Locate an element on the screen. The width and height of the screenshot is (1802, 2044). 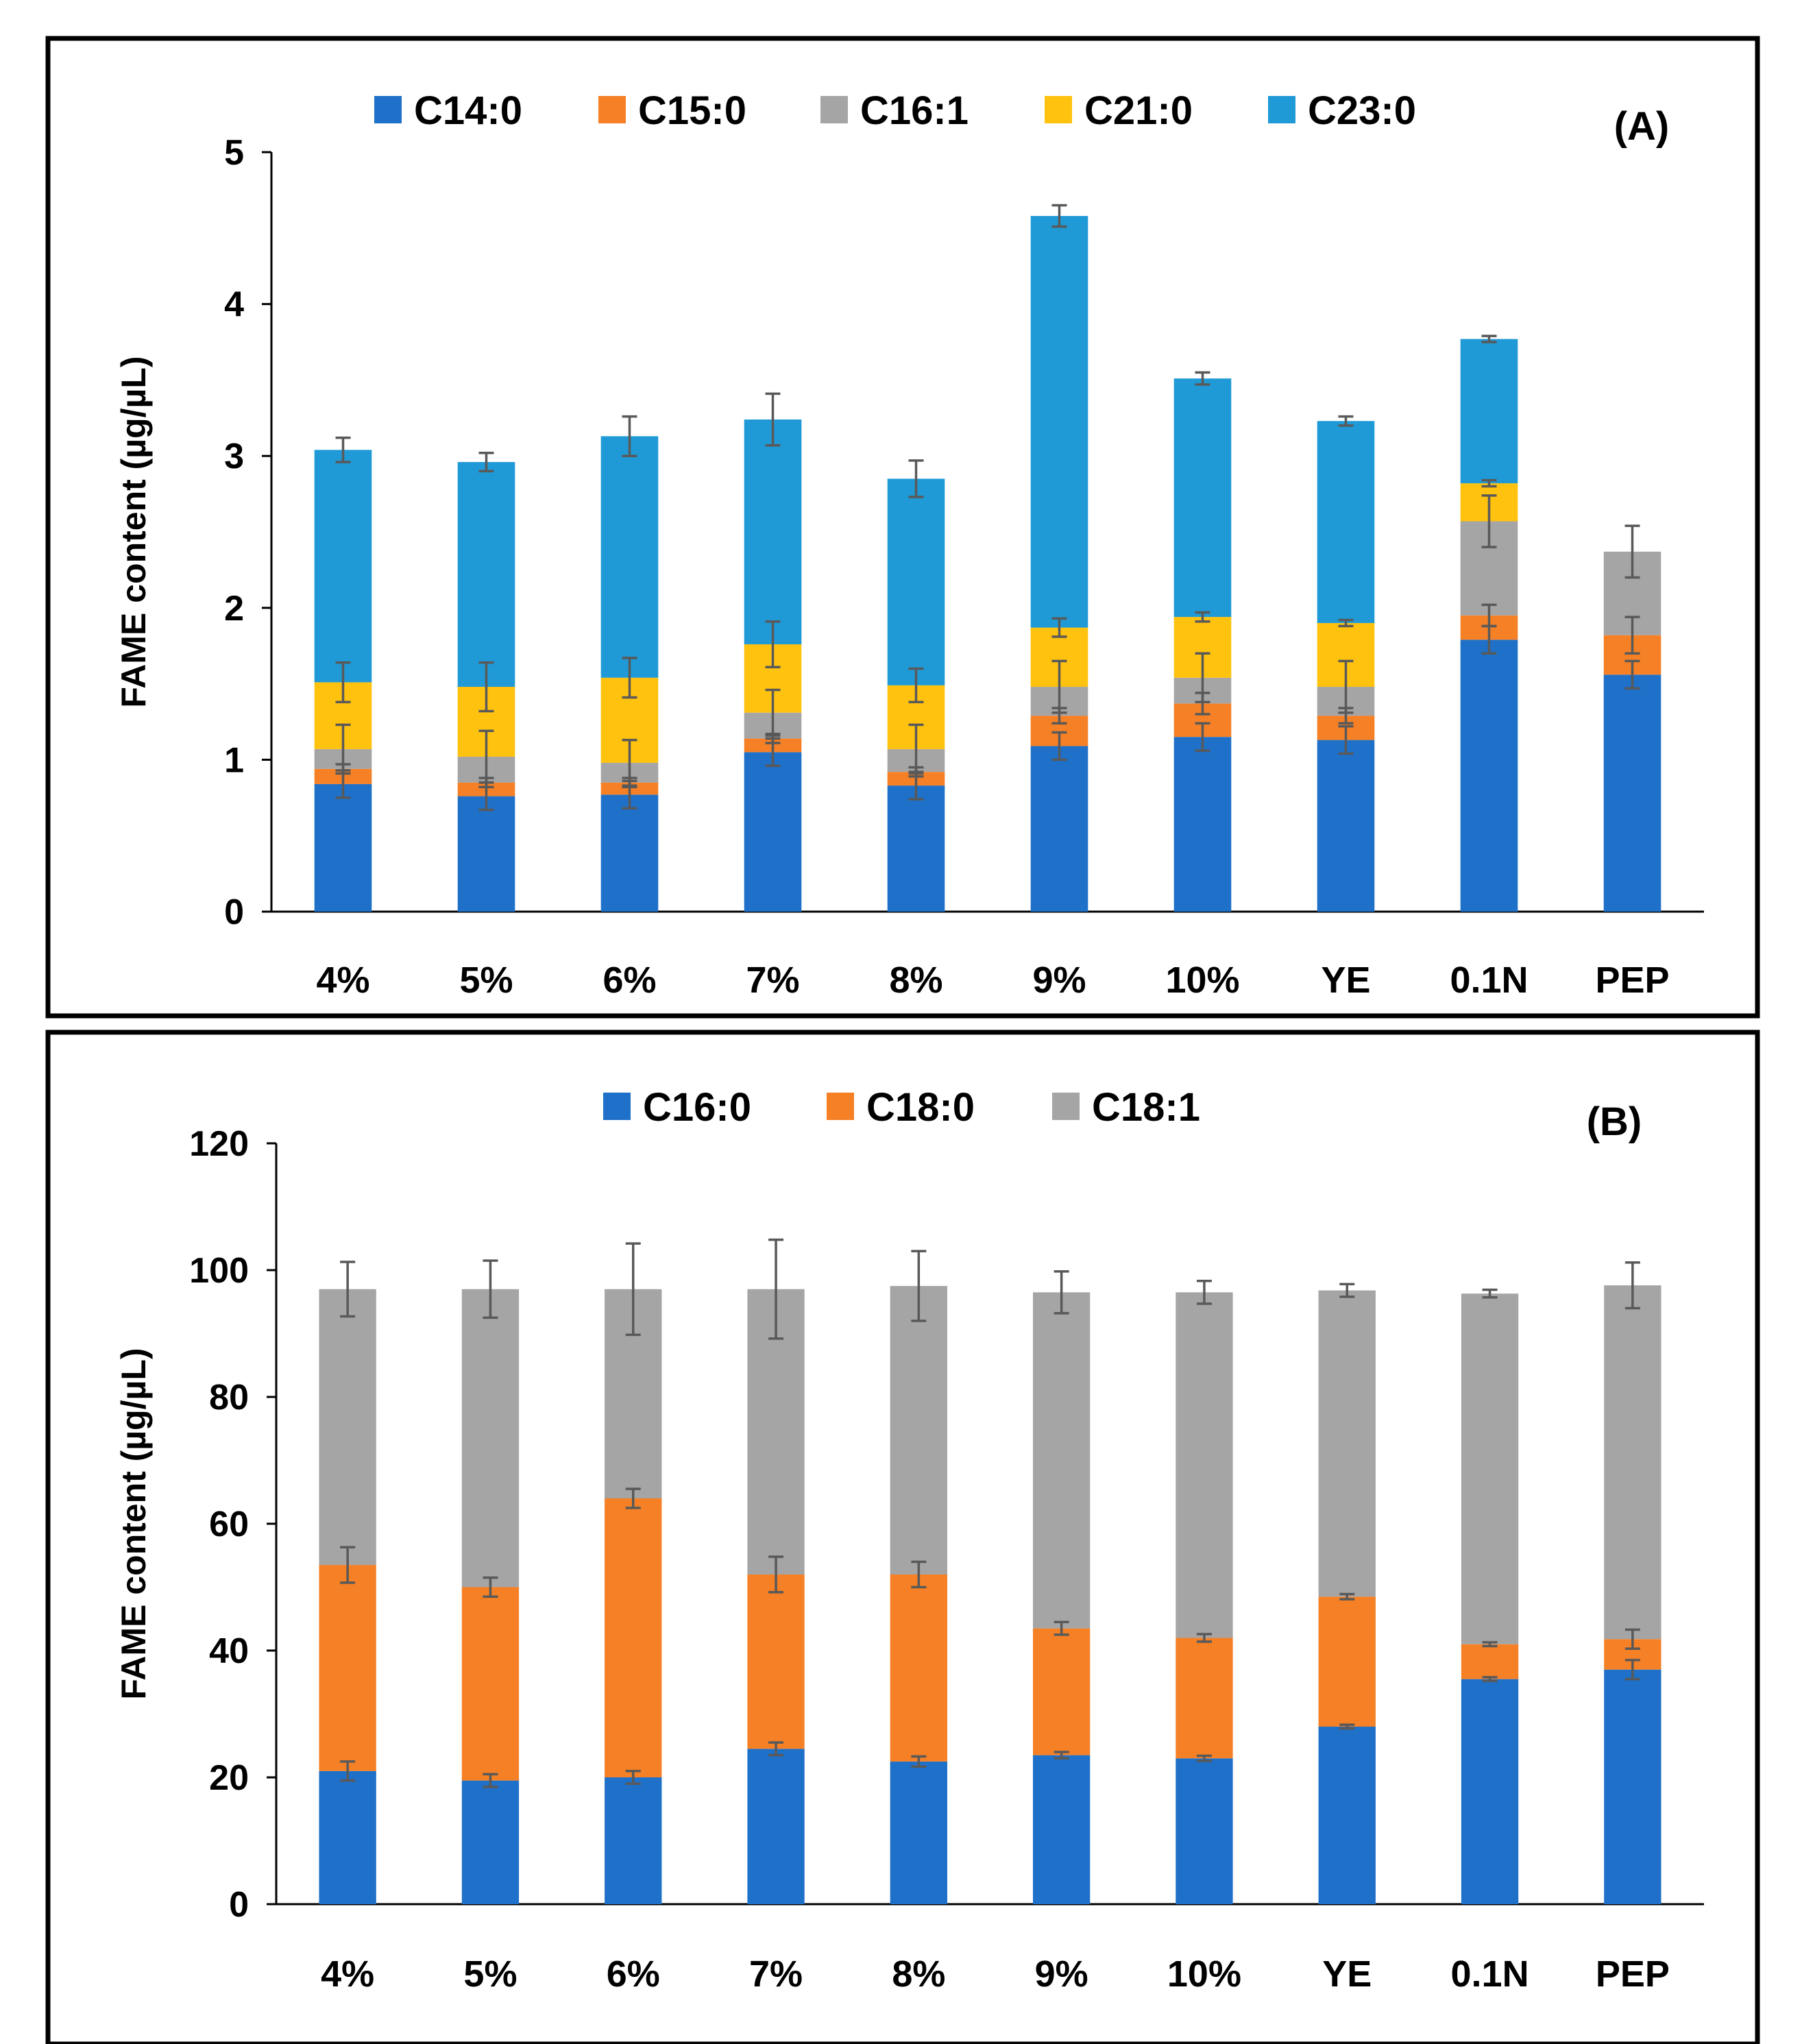
panel-a-legend-label: C14:0 is located at coordinates (468, 110).